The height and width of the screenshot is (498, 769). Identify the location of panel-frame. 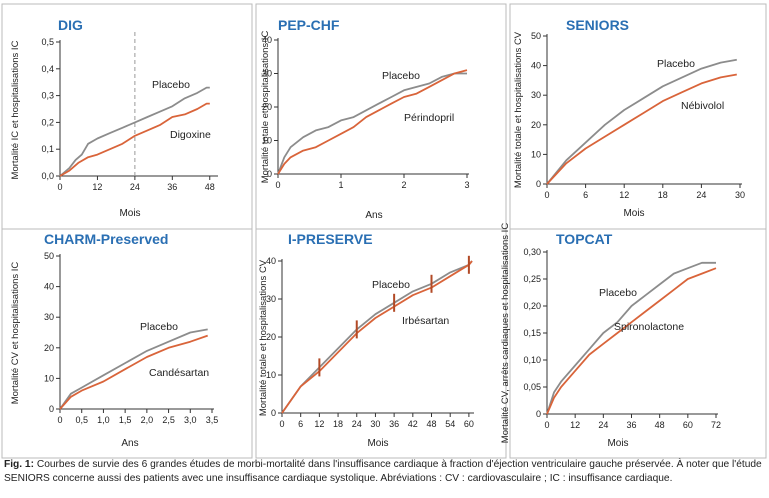
(127, 116).